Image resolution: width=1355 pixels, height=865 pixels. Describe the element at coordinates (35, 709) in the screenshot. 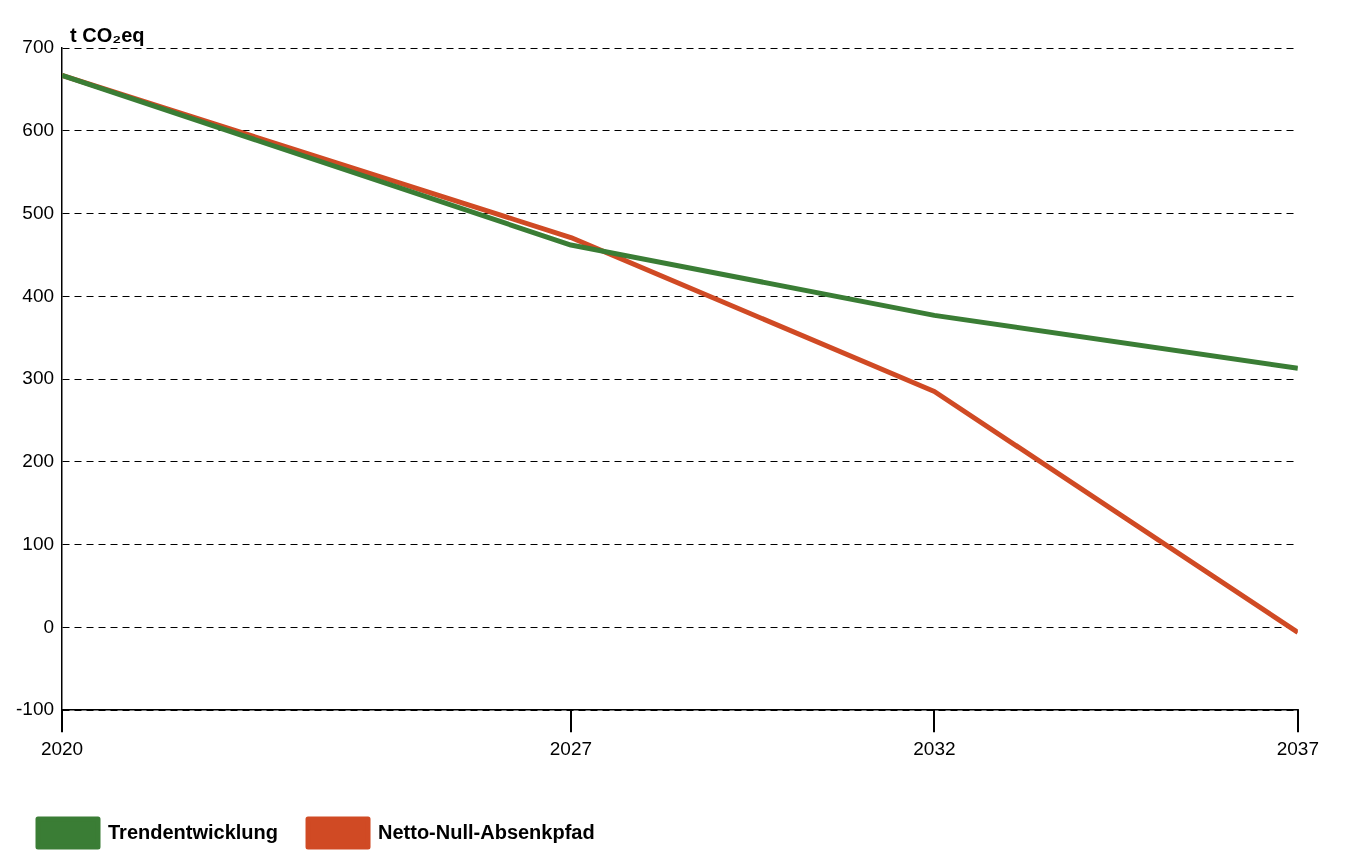

I see `y-tick-label: -100` at that location.